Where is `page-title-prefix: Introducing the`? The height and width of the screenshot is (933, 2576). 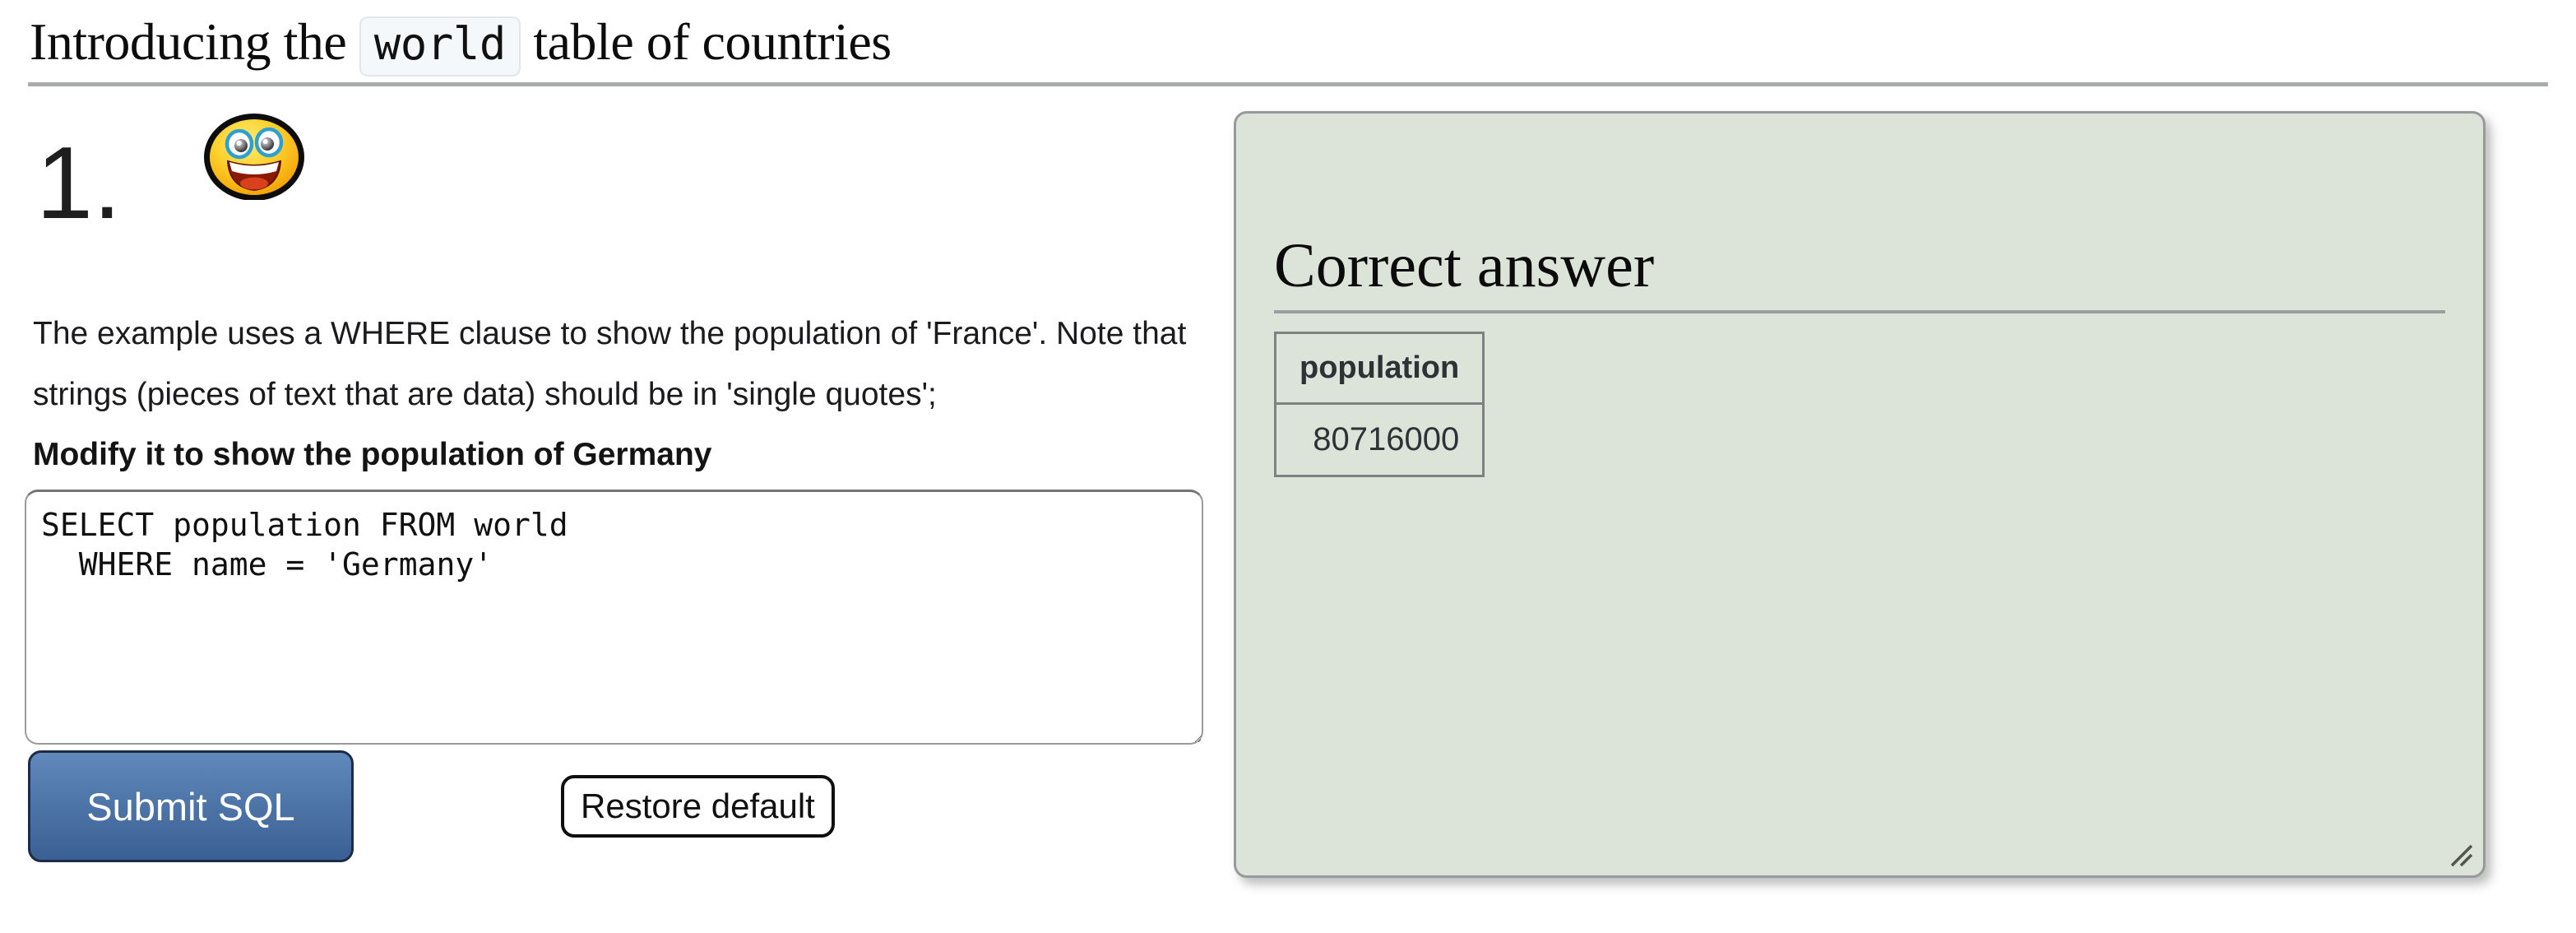
page-title-prefix: Introducing the is located at coordinates (189, 41).